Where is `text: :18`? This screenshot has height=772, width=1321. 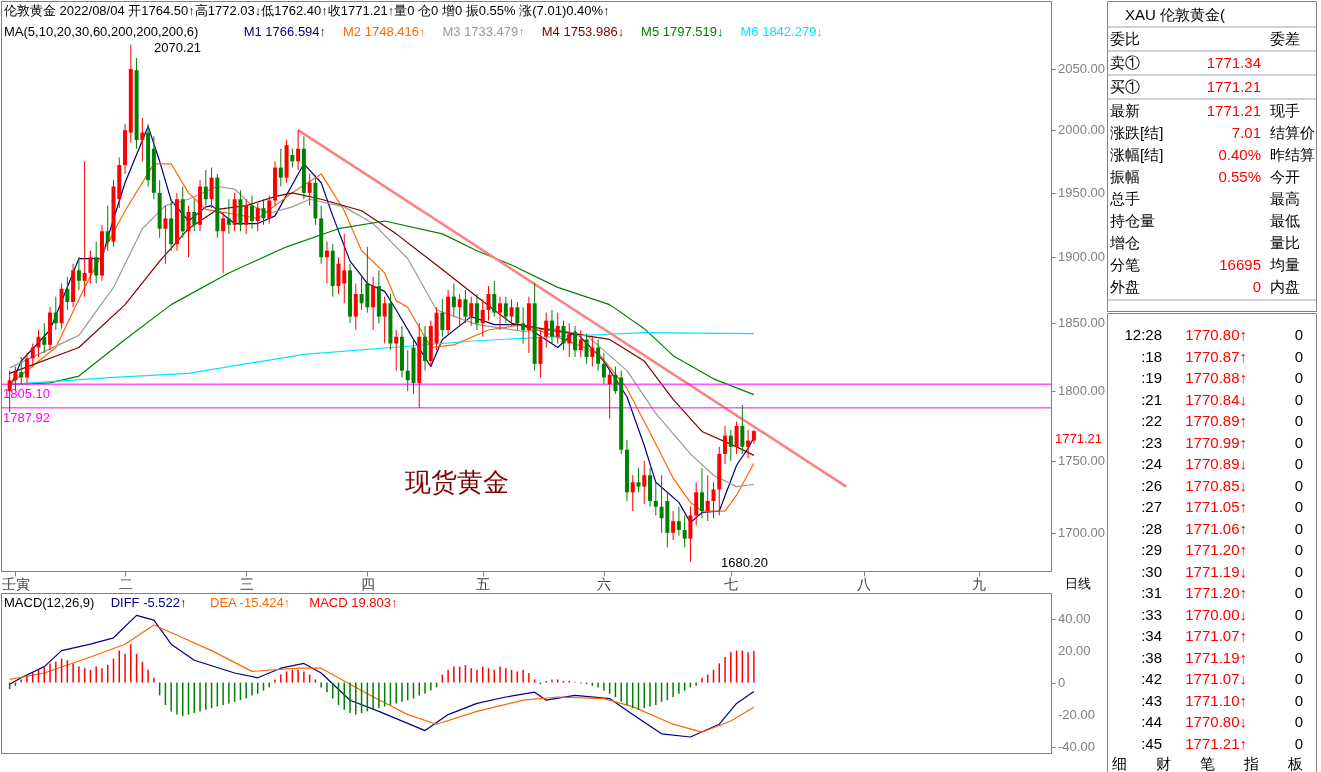 text: :18 is located at coordinates (1151, 356).